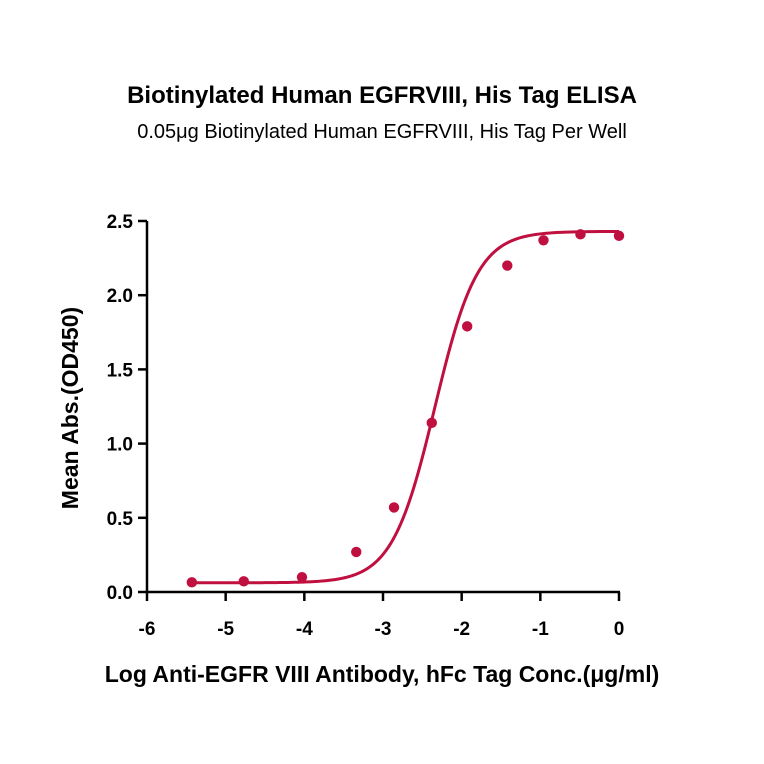  Describe the element at coordinates (120, 445) in the screenshot. I see `y-tick-label: 1.0` at that location.